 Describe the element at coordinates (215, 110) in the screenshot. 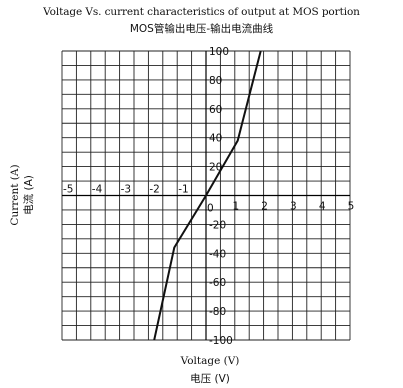

I see `y-tick-label: 60` at that location.